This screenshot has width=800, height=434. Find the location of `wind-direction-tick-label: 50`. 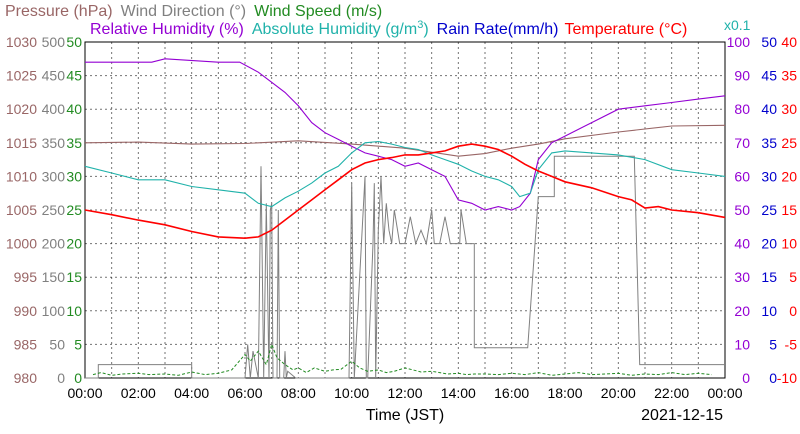

wind-direction-tick-label: 50 is located at coordinates (57, 344).